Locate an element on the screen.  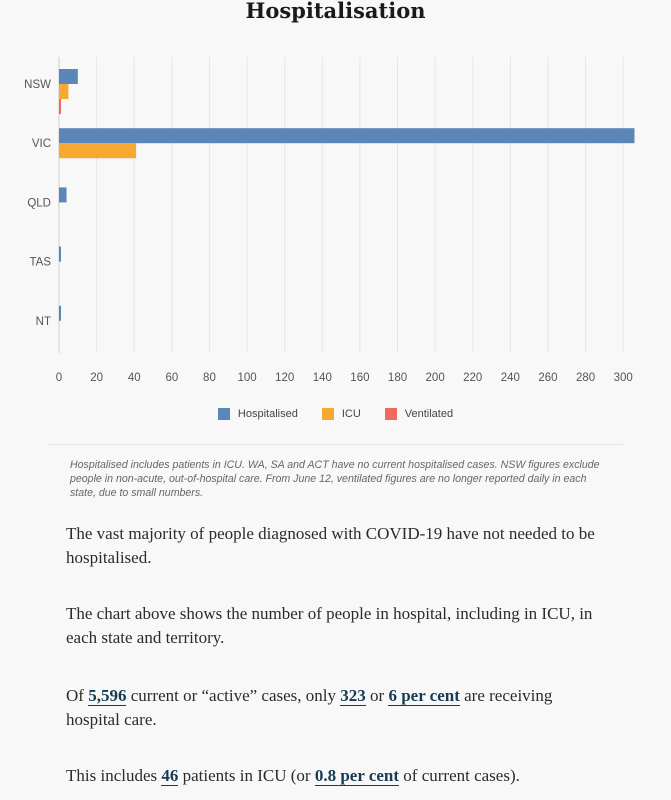
x-tick-label: 260 is located at coordinates (547, 378).